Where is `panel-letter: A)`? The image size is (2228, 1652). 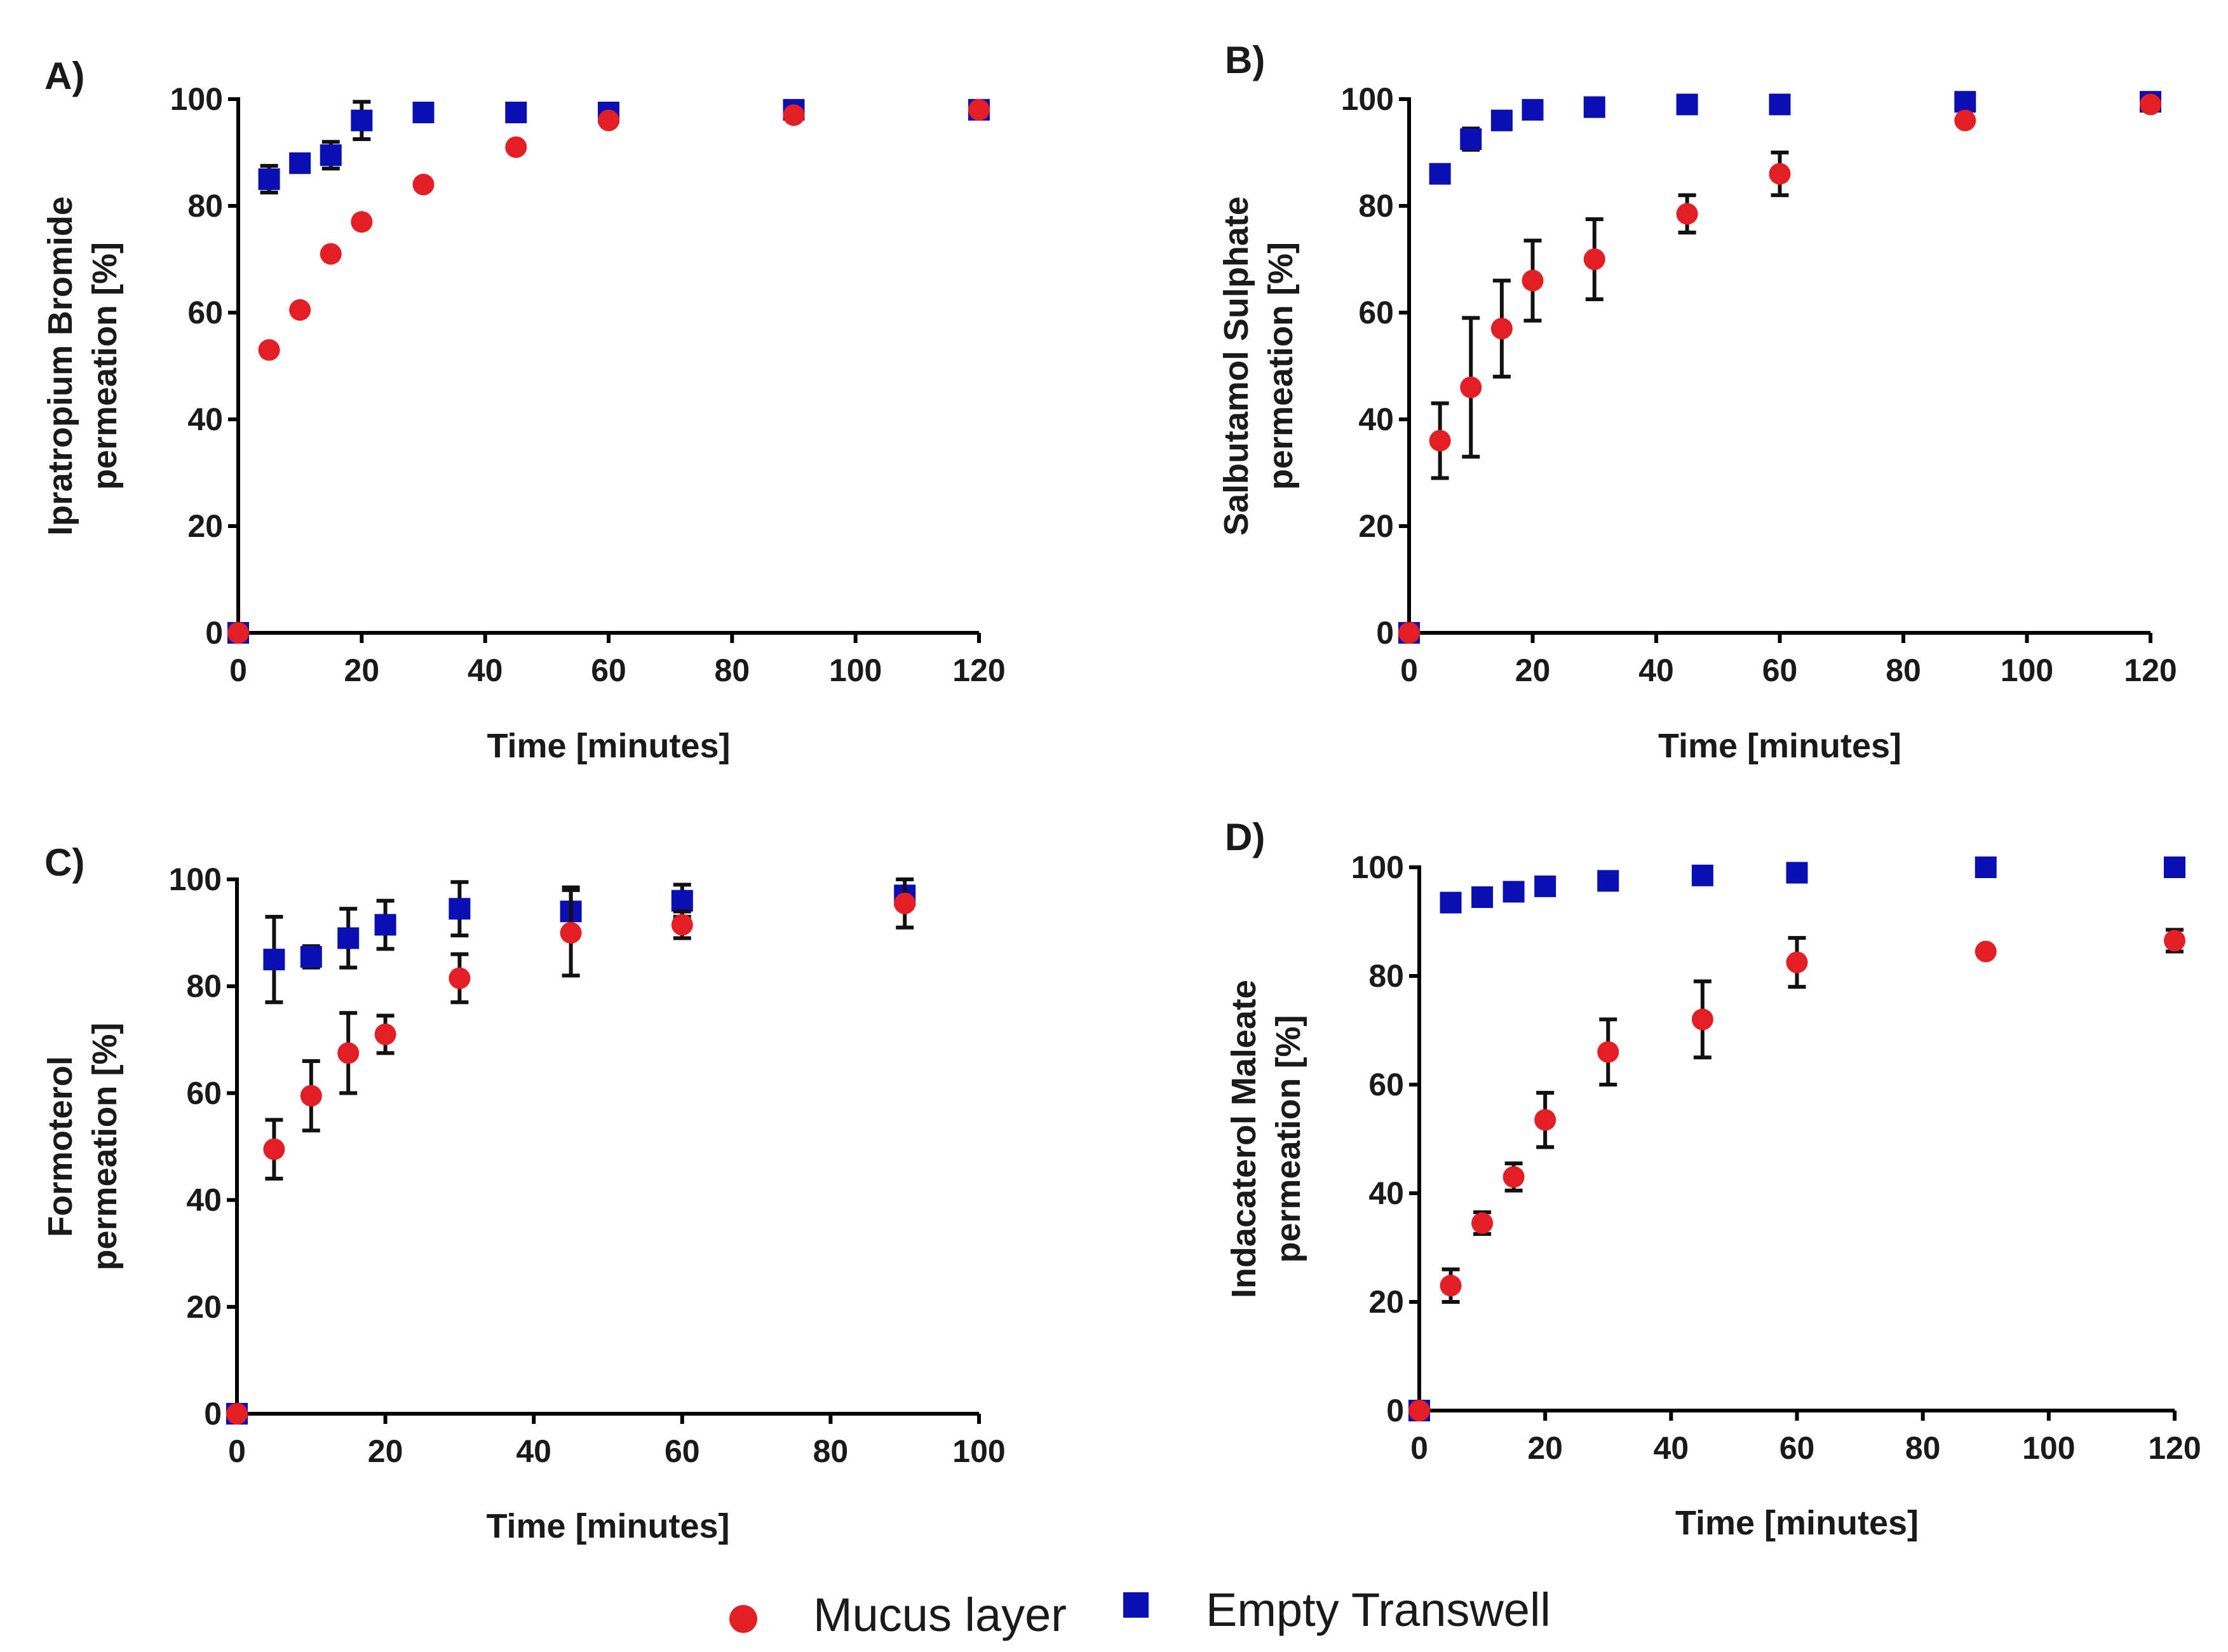
panel-letter: A) is located at coordinates (64, 76).